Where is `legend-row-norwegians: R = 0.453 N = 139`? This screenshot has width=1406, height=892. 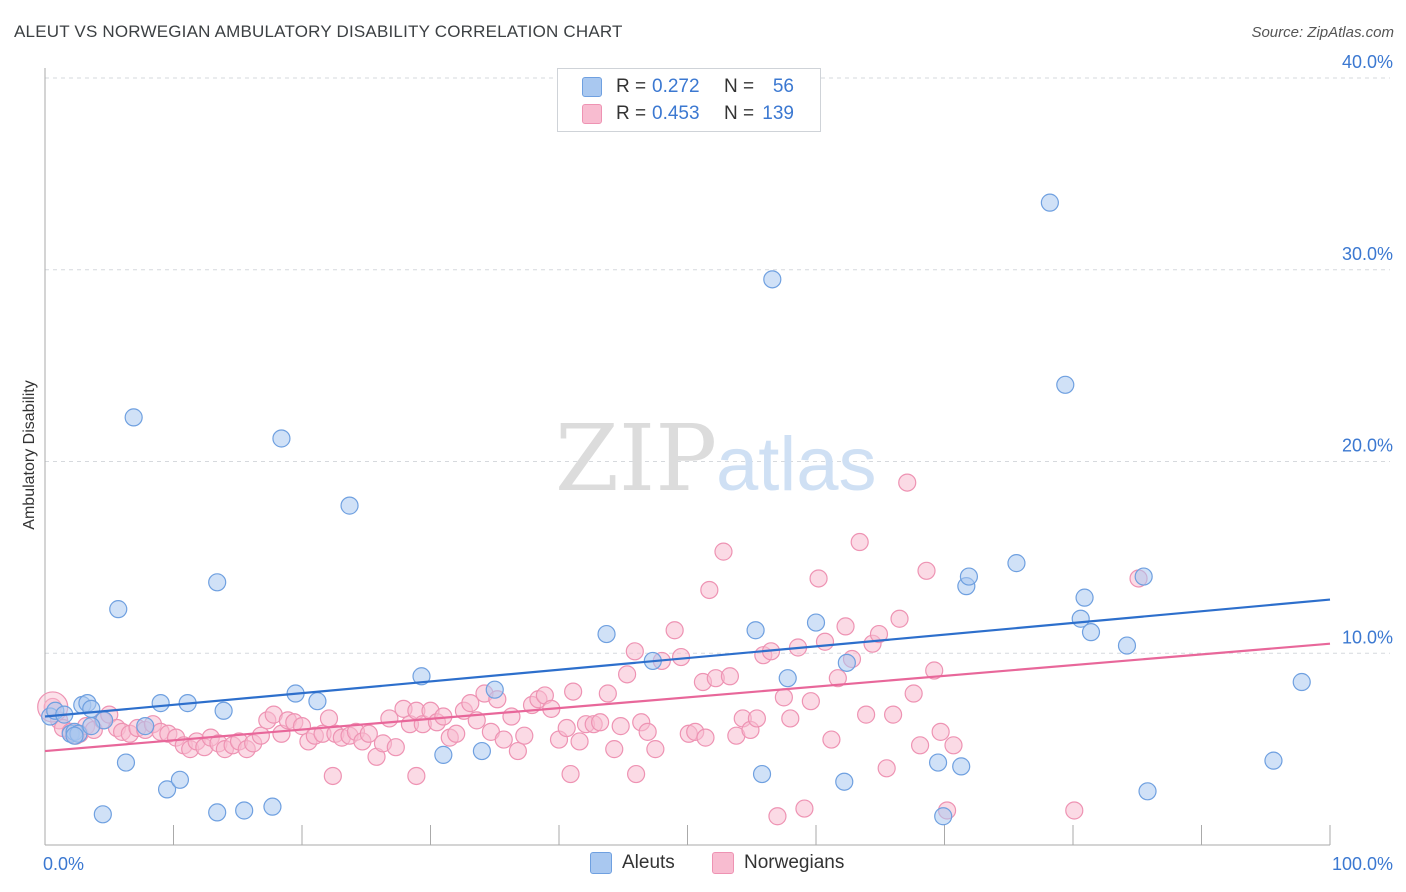 legend-row-norwegians: R = 0.453 N = 139 is located at coordinates (688, 114).